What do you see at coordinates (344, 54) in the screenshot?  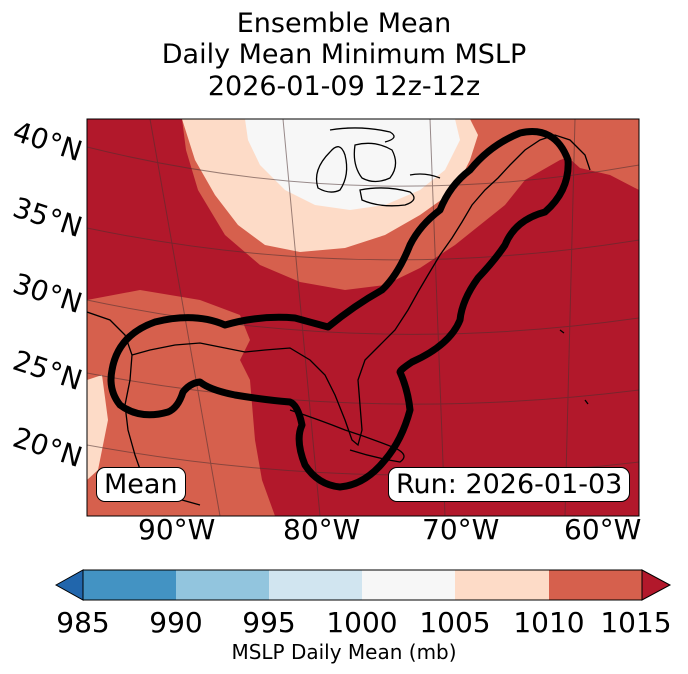 I see `title-line-2: Daily Mean Minimum MSLP` at bounding box center [344, 54].